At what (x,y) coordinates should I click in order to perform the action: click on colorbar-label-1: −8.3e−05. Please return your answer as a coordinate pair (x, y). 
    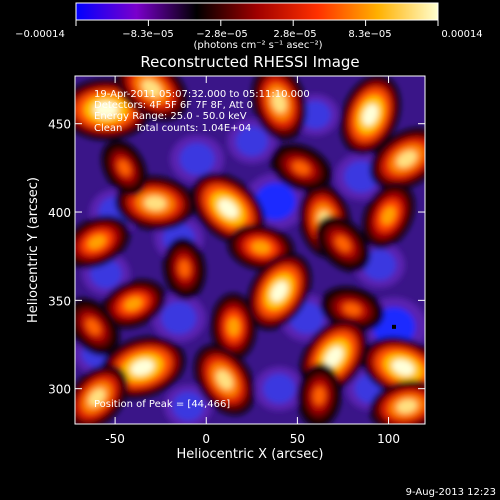
    Looking at the image, I should click on (148, 34).